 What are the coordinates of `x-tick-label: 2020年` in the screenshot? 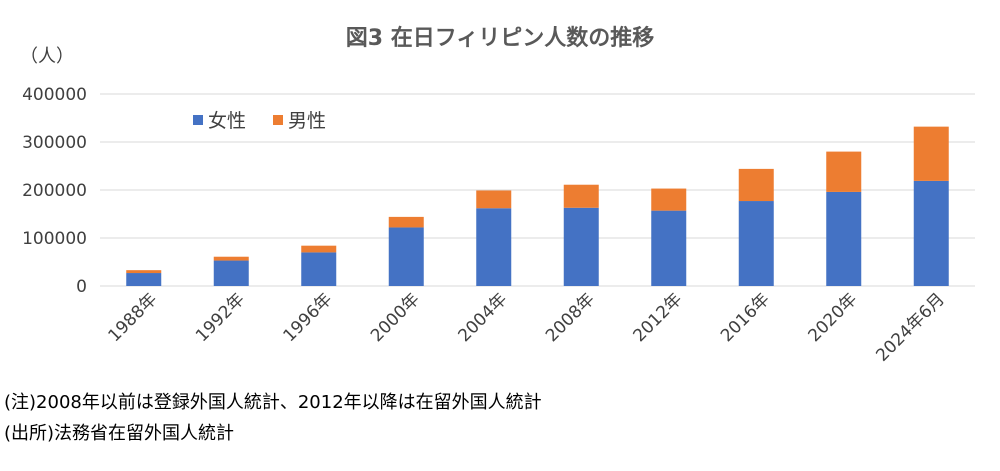 It's located at (833, 317).